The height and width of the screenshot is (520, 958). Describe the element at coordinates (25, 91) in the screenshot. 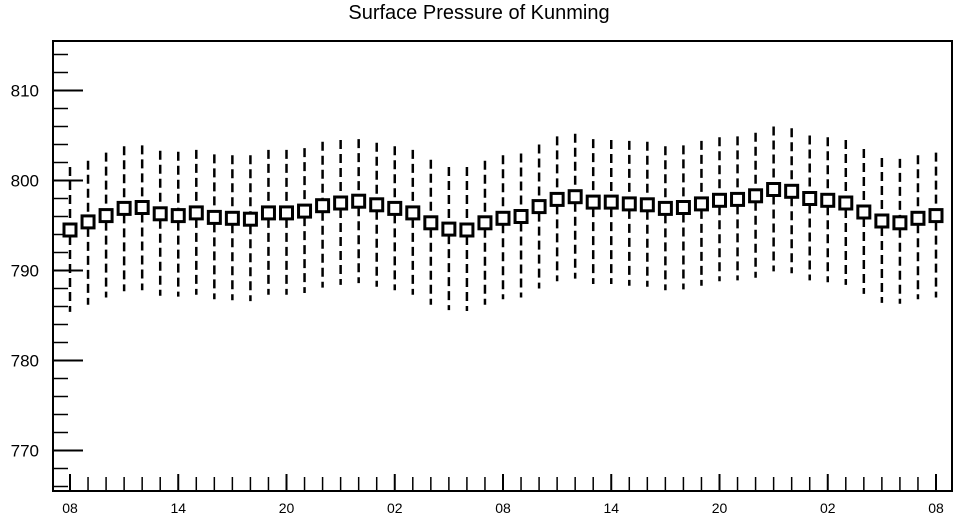

I see `y-tick-label: 810` at that location.